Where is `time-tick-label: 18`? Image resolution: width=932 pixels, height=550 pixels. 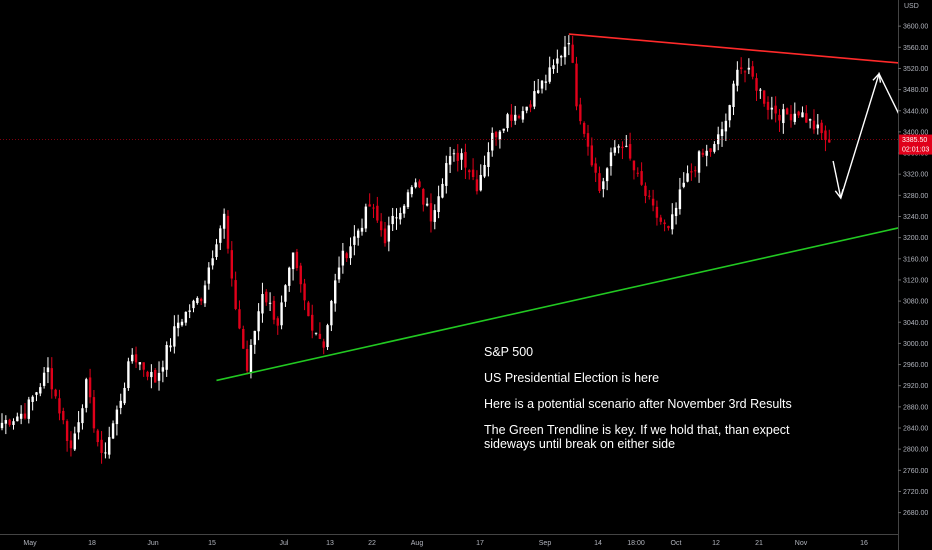 time-tick-label: 18 is located at coordinates (92, 543).